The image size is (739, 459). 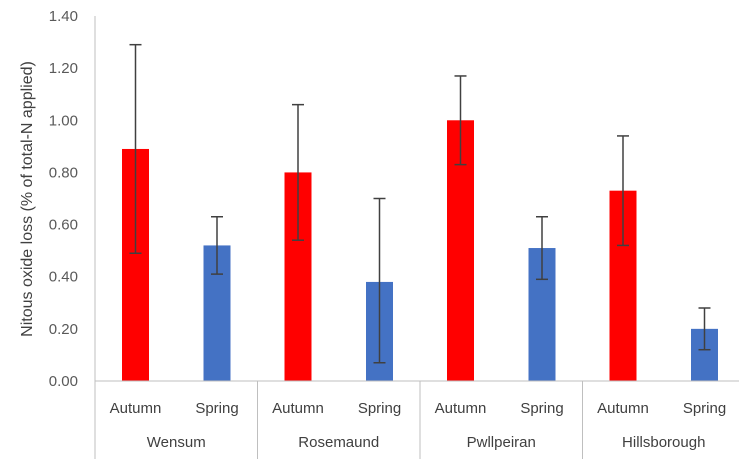 I want to click on x-group-label: Wensum, so click(x=176, y=442).